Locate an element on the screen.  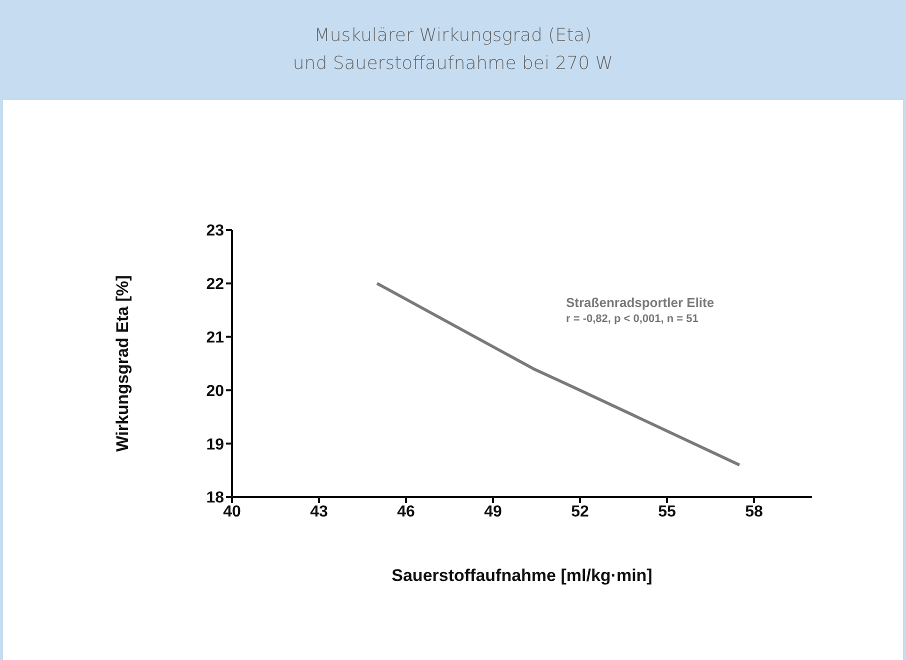
y-tick-label: 21 is located at coordinates (215, 337).